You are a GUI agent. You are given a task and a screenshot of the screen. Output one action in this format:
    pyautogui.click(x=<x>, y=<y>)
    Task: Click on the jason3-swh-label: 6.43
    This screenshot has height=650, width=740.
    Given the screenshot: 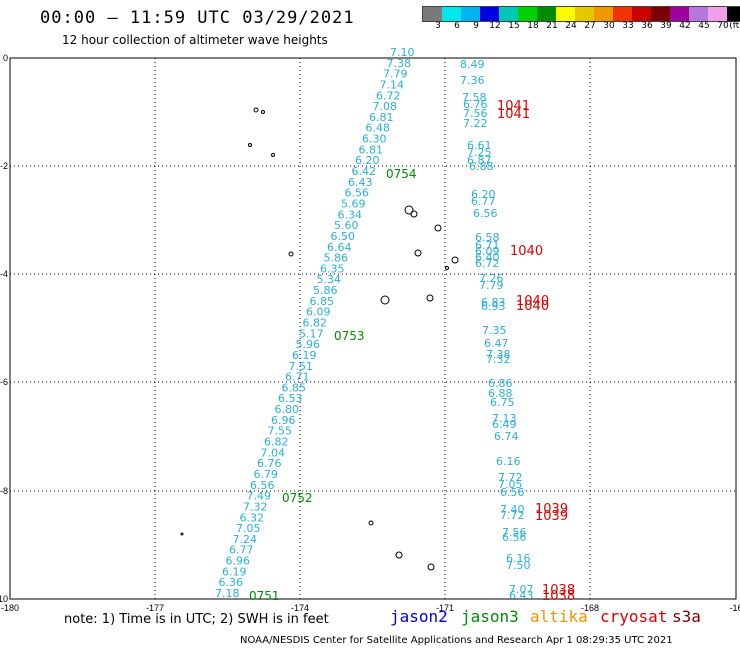 What is the action you would take?
    pyautogui.click(x=360, y=182)
    